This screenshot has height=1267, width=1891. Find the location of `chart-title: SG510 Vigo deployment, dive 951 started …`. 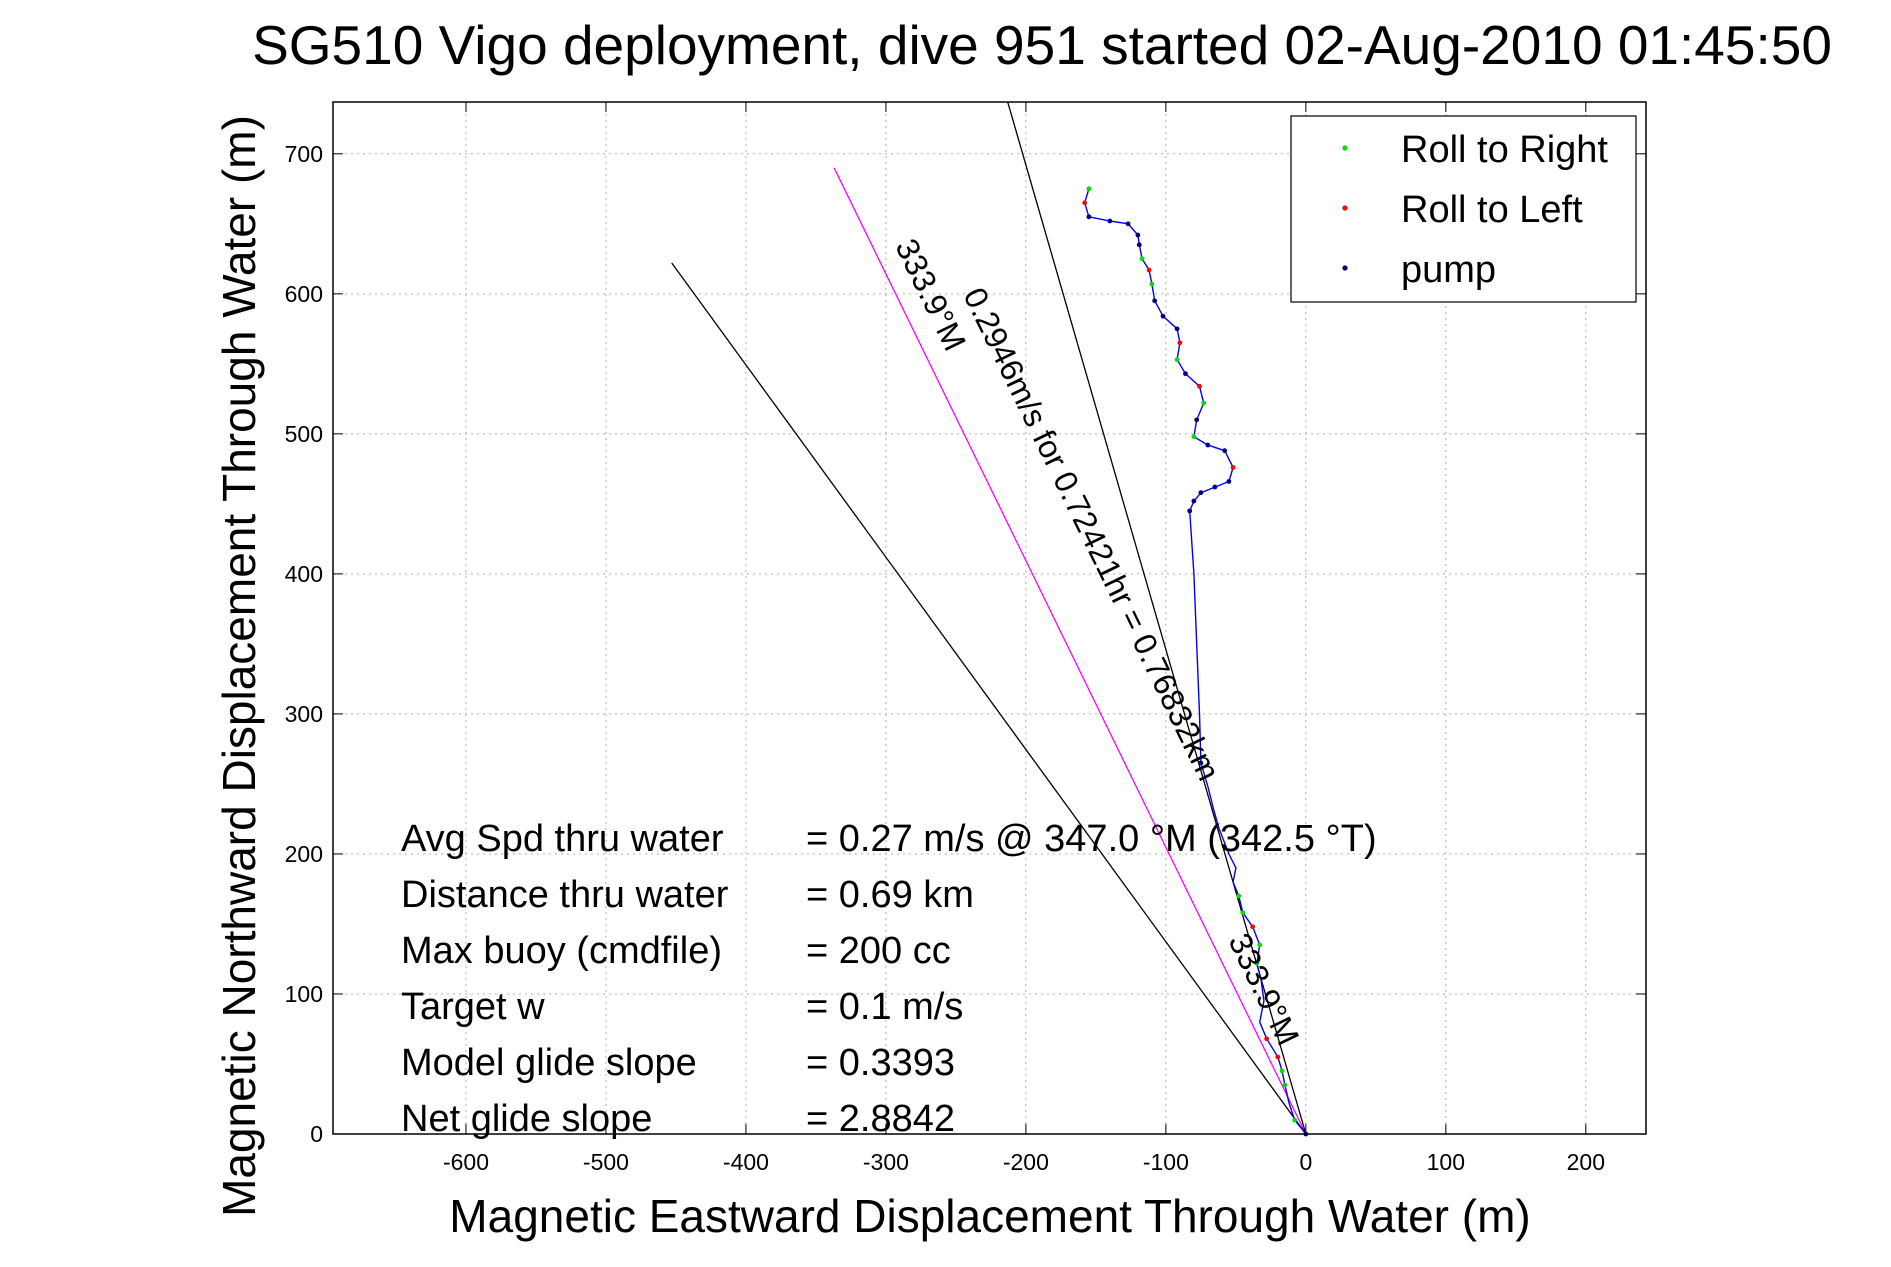

chart-title: SG510 Vigo deployment, dive 951 started … is located at coordinates (1042, 45).